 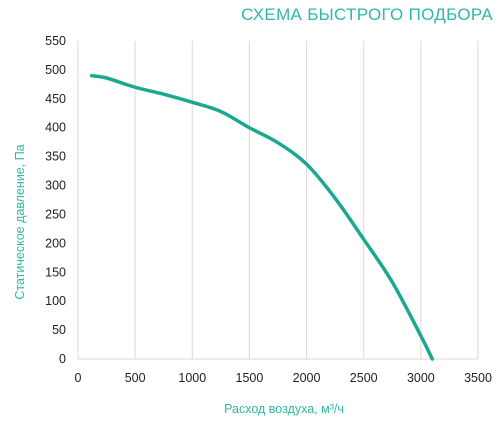 What do you see at coordinates (367, 14) in the screenshot?
I see `chart-title: СХЕМА БЫСТРОГО ПОДБОРА` at bounding box center [367, 14].